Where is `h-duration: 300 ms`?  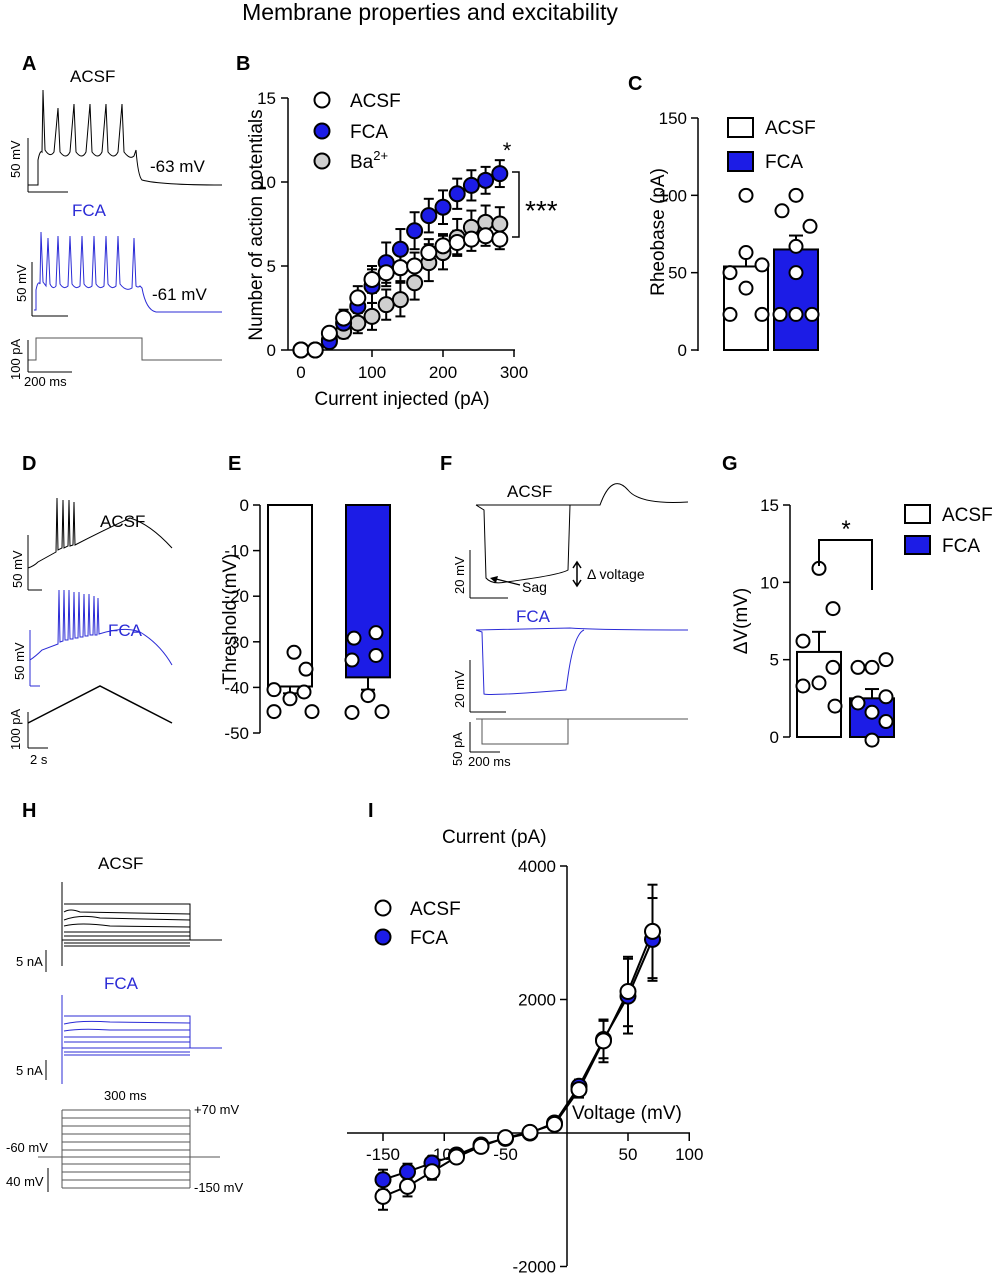 h-duration: 300 ms is located at coordinates (125, 1095).